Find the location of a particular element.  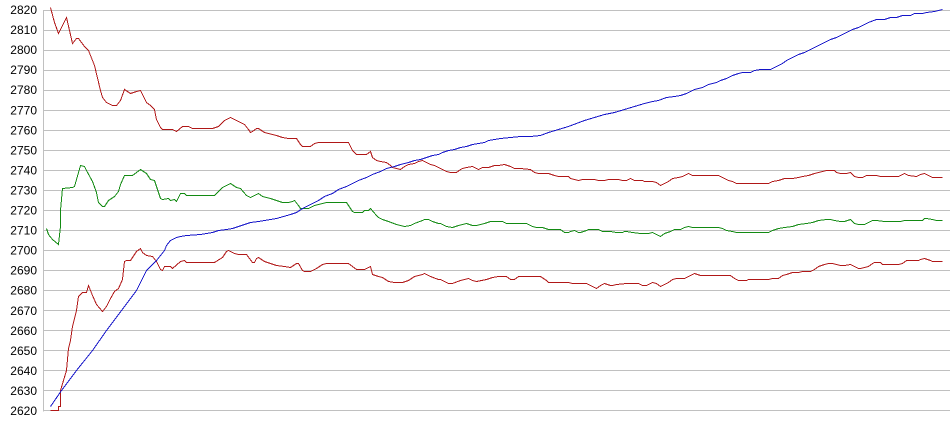

svg-text: 2700 is located at coordinates (23, 251).